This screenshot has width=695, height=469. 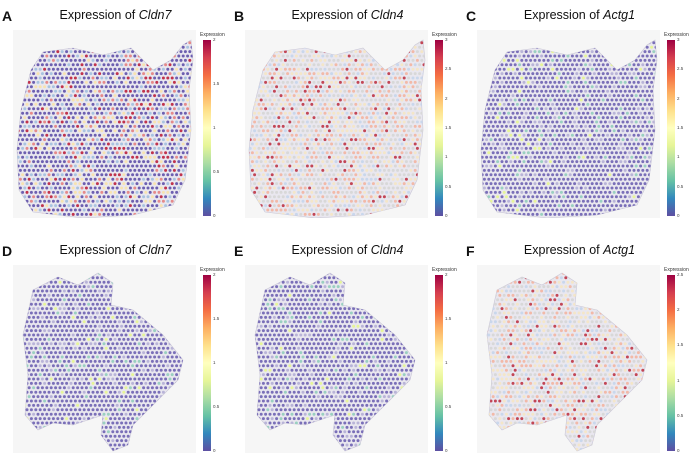 I want to click on panel-letter: F, so click(x=470, y=251).